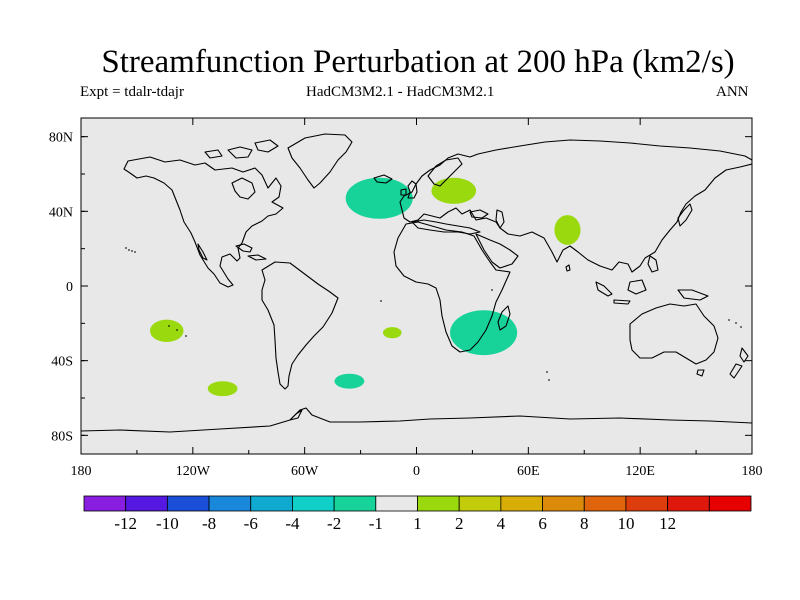 The height and width of the screenshot is (600, 800). I want to click on anomaly-south-pacific-far-positive, so click(222, 389).